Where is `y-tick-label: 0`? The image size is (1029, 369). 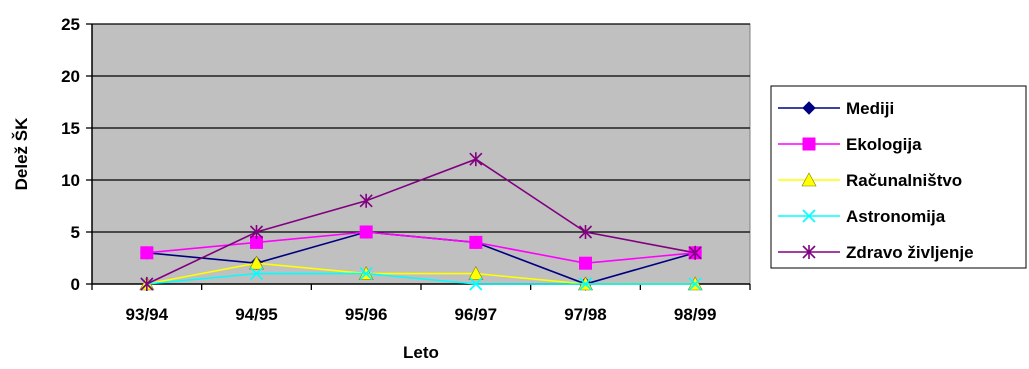 y-tick-label: 0 is located at coordinates (75, 284).